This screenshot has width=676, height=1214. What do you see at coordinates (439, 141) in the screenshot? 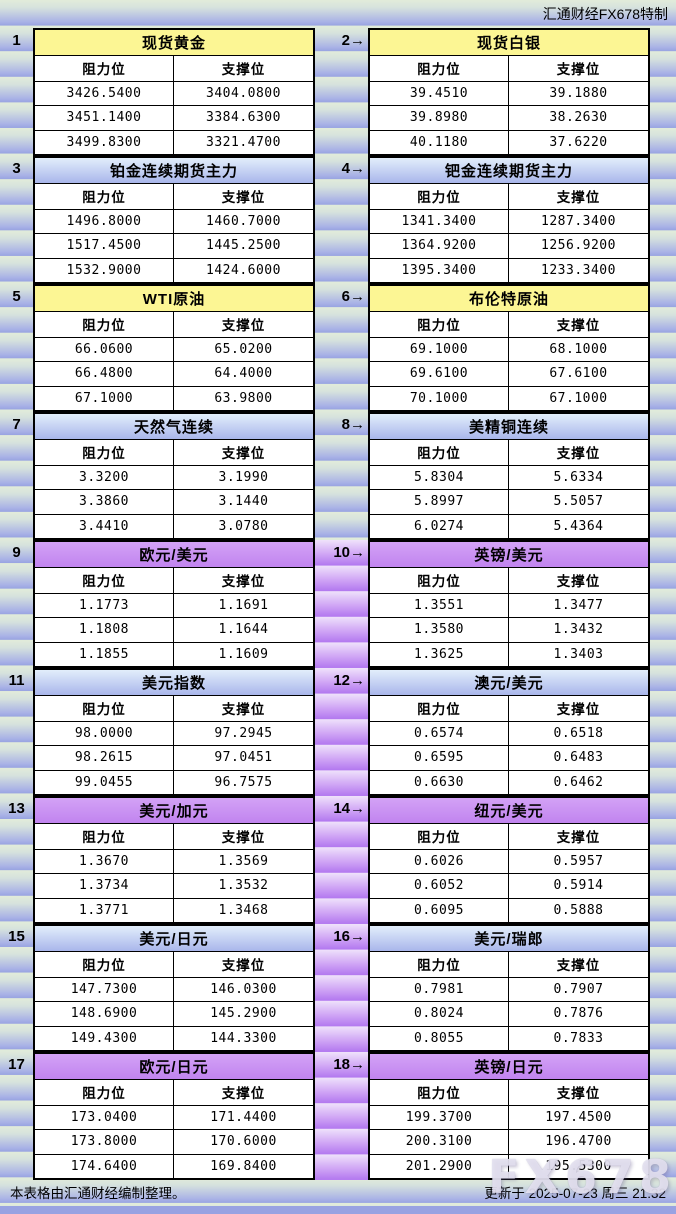
I see `resistance-value: 40.1180` at bounding box center [439, 141].